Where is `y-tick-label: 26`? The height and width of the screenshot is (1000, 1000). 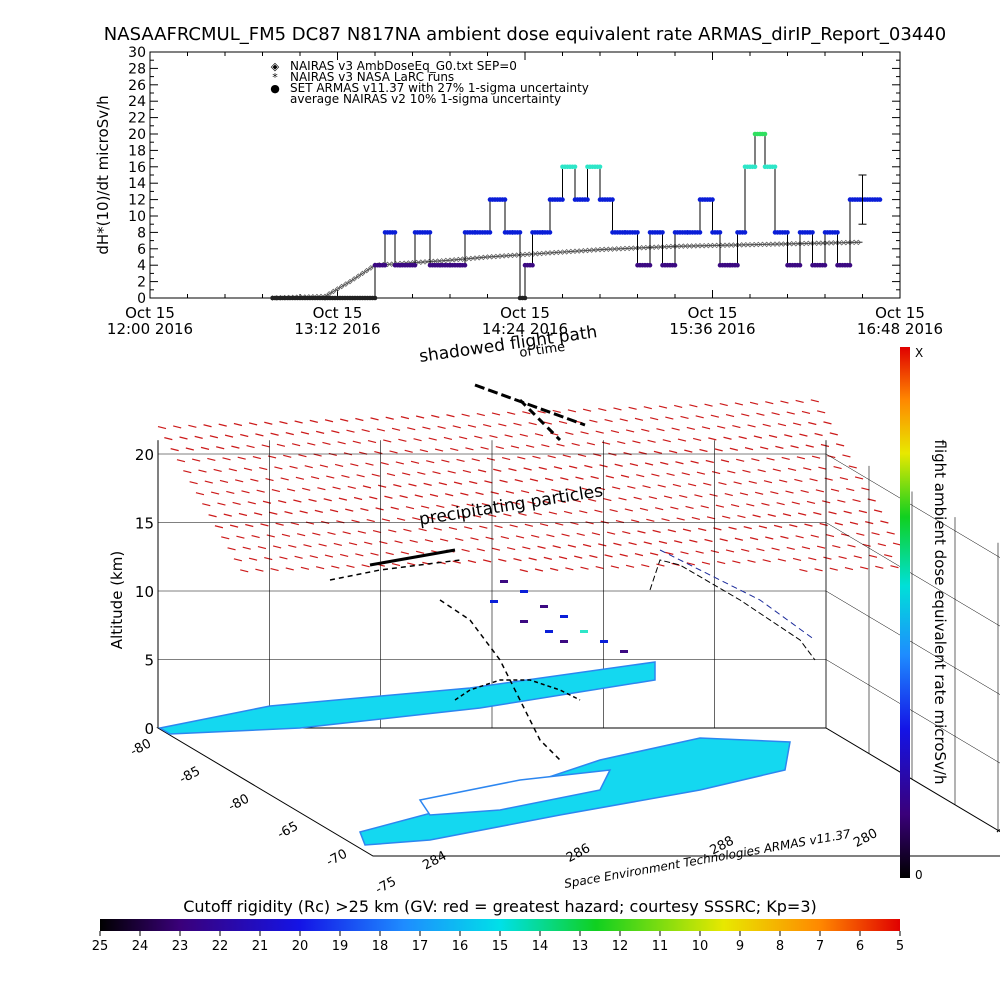
y-tick-label: 26 is located at coordinates (137, 86).